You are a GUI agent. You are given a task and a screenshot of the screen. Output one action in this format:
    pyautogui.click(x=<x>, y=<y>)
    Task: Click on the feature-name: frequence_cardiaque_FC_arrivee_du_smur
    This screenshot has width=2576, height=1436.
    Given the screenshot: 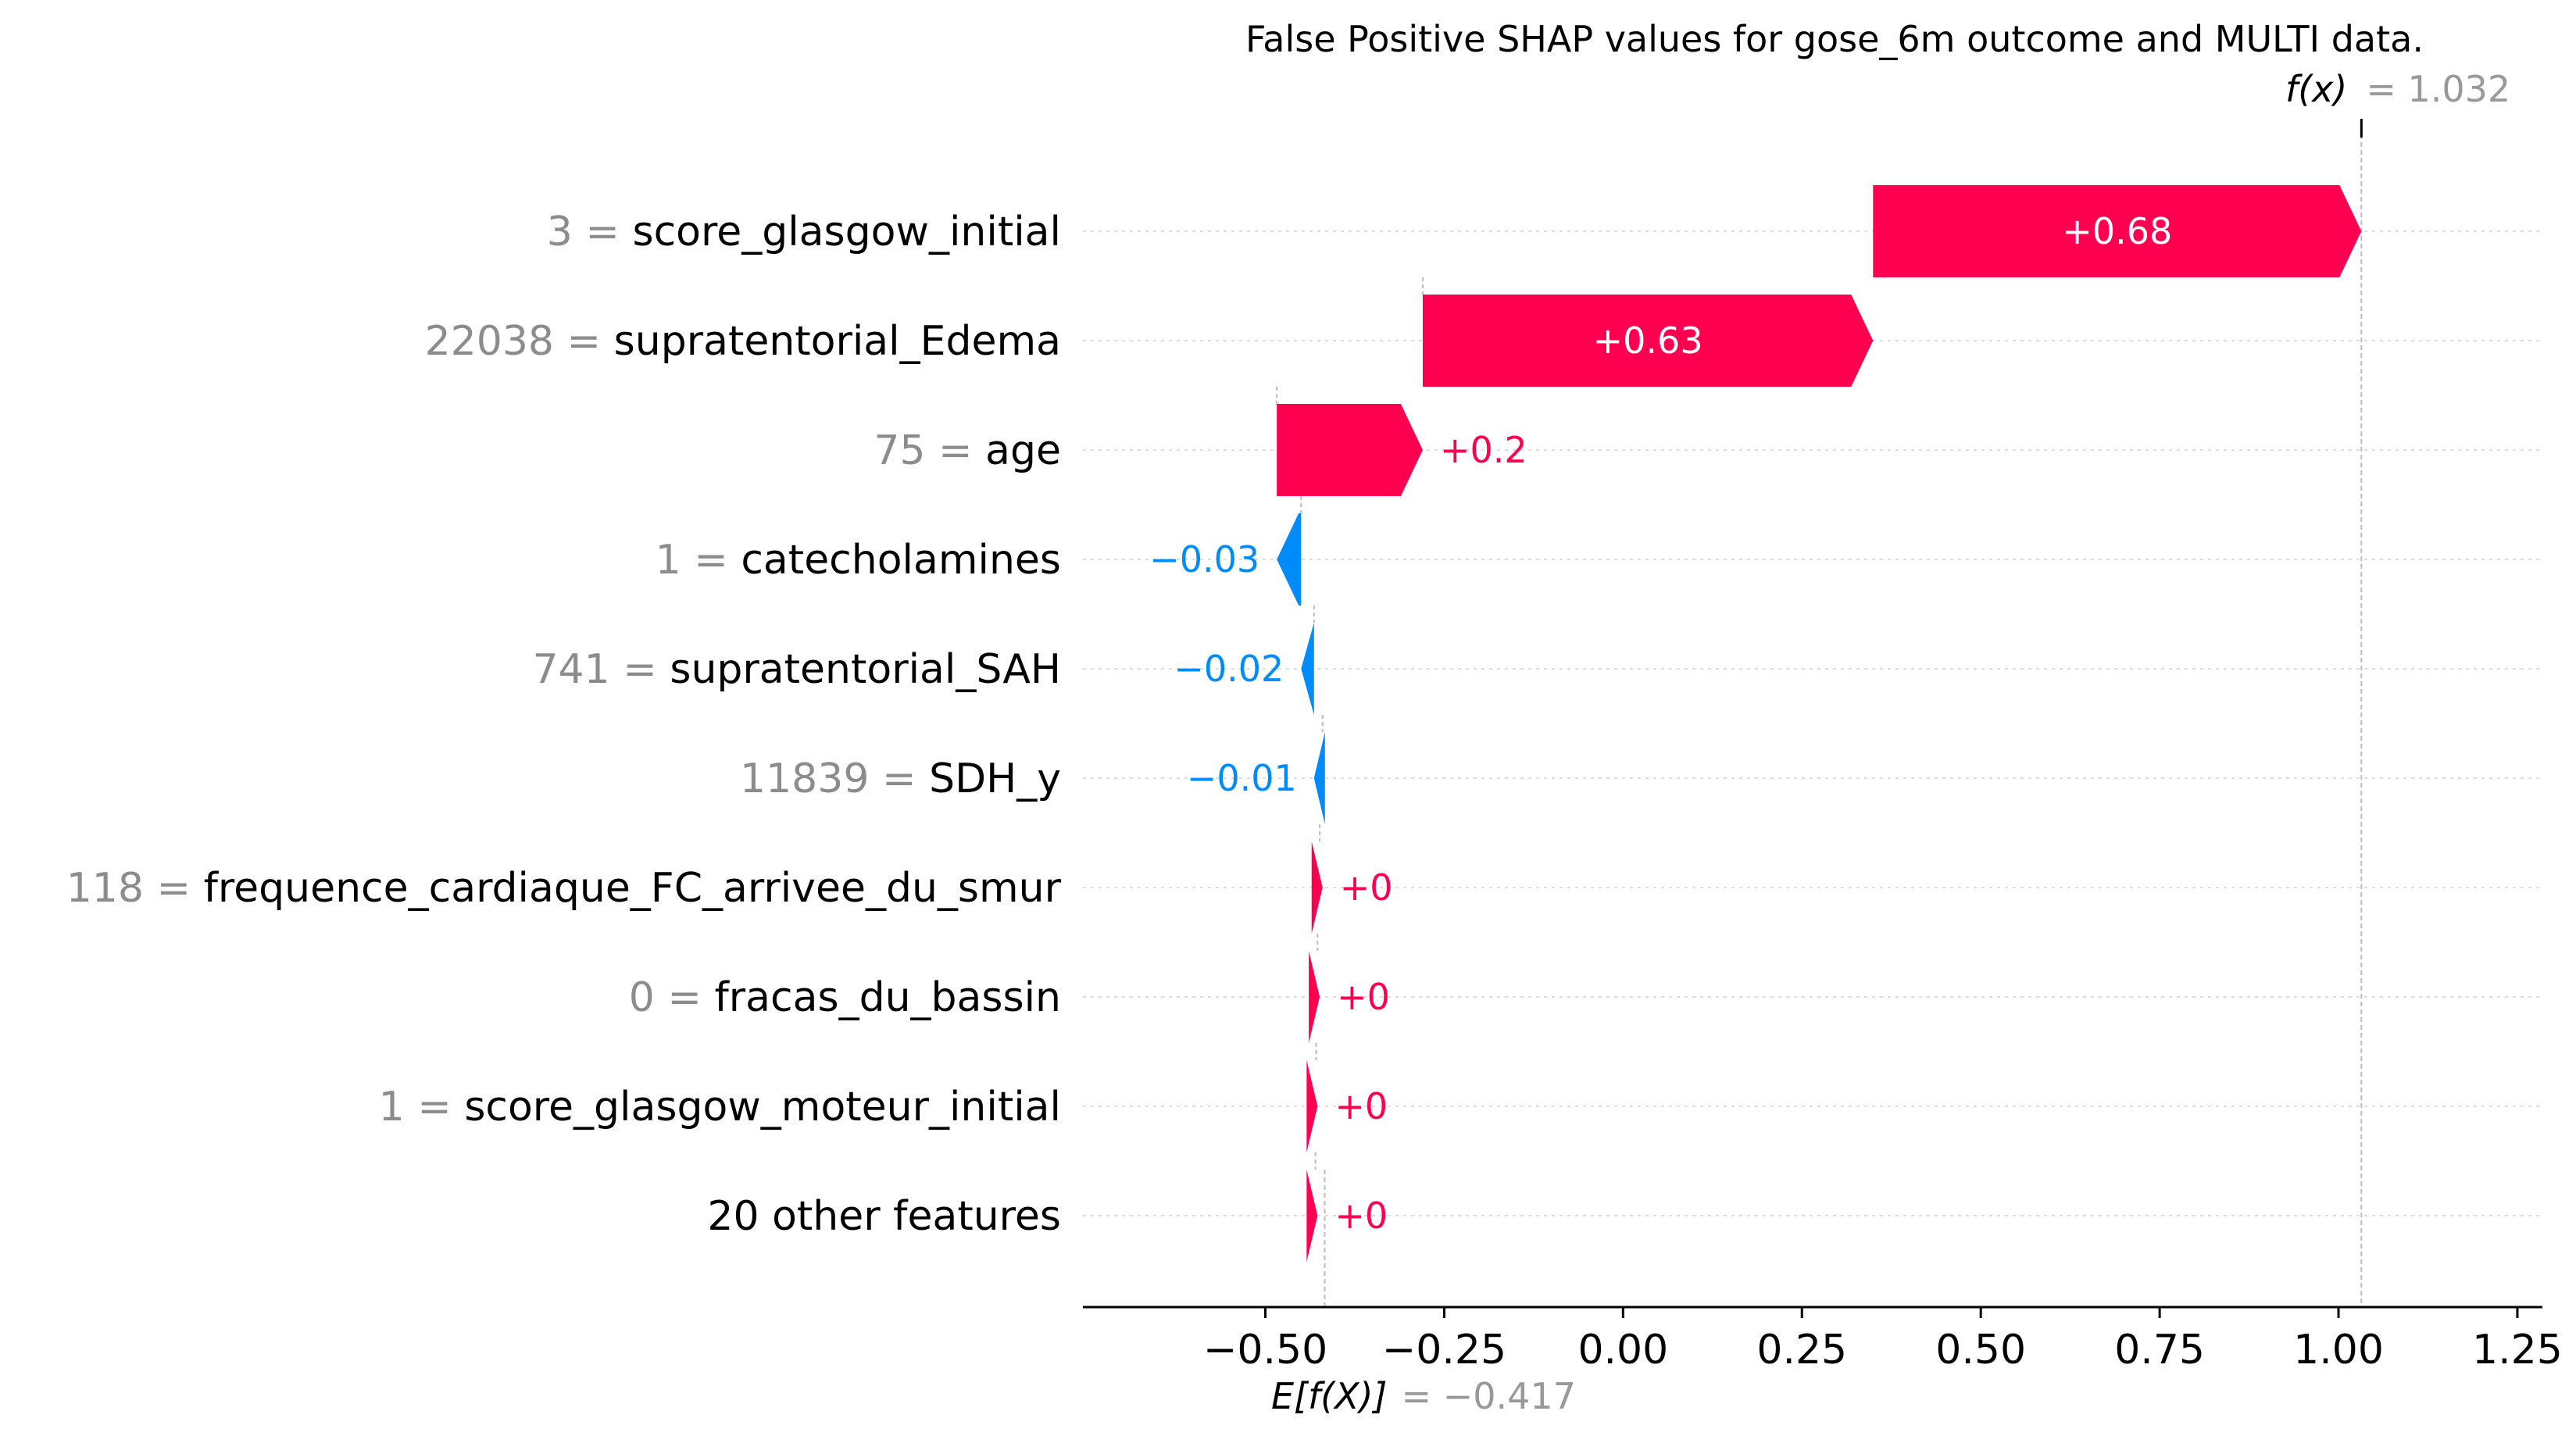 What is the action you would take?
    pyautogui.click(x=633, y=888)
    